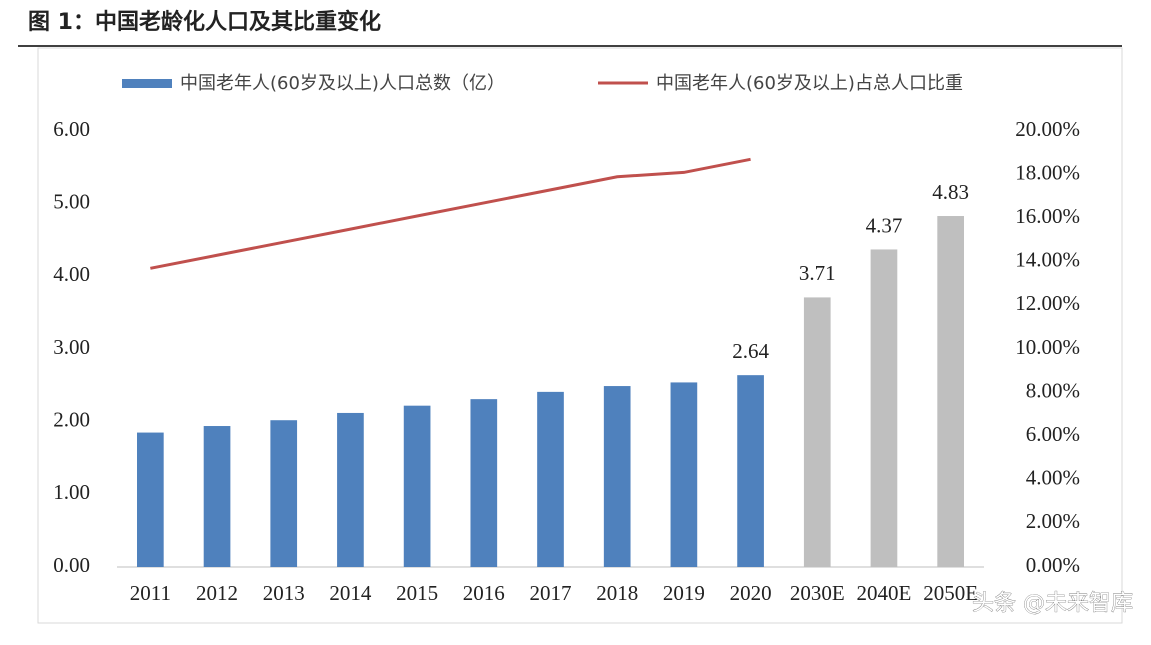  What do you see at coordinates (950, 192) in the screenshot?
I see `value-label: 4.83` at bounding box center [950, 192].